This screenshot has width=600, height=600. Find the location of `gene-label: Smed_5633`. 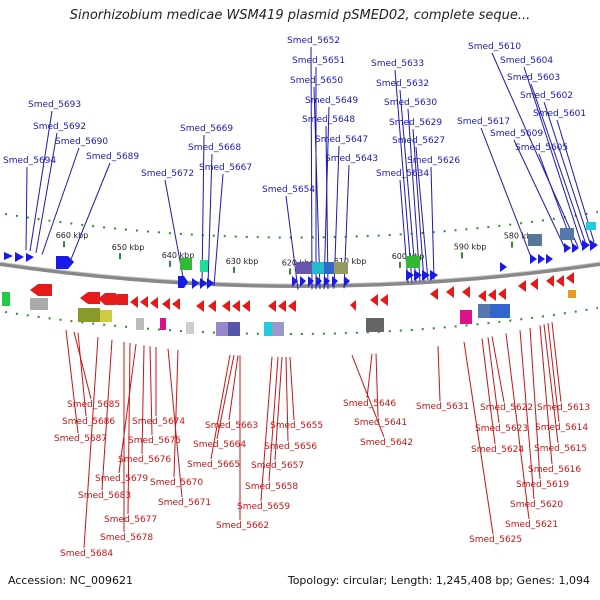

gene-label: Smed_5633 is located at coordinates (397, 64).